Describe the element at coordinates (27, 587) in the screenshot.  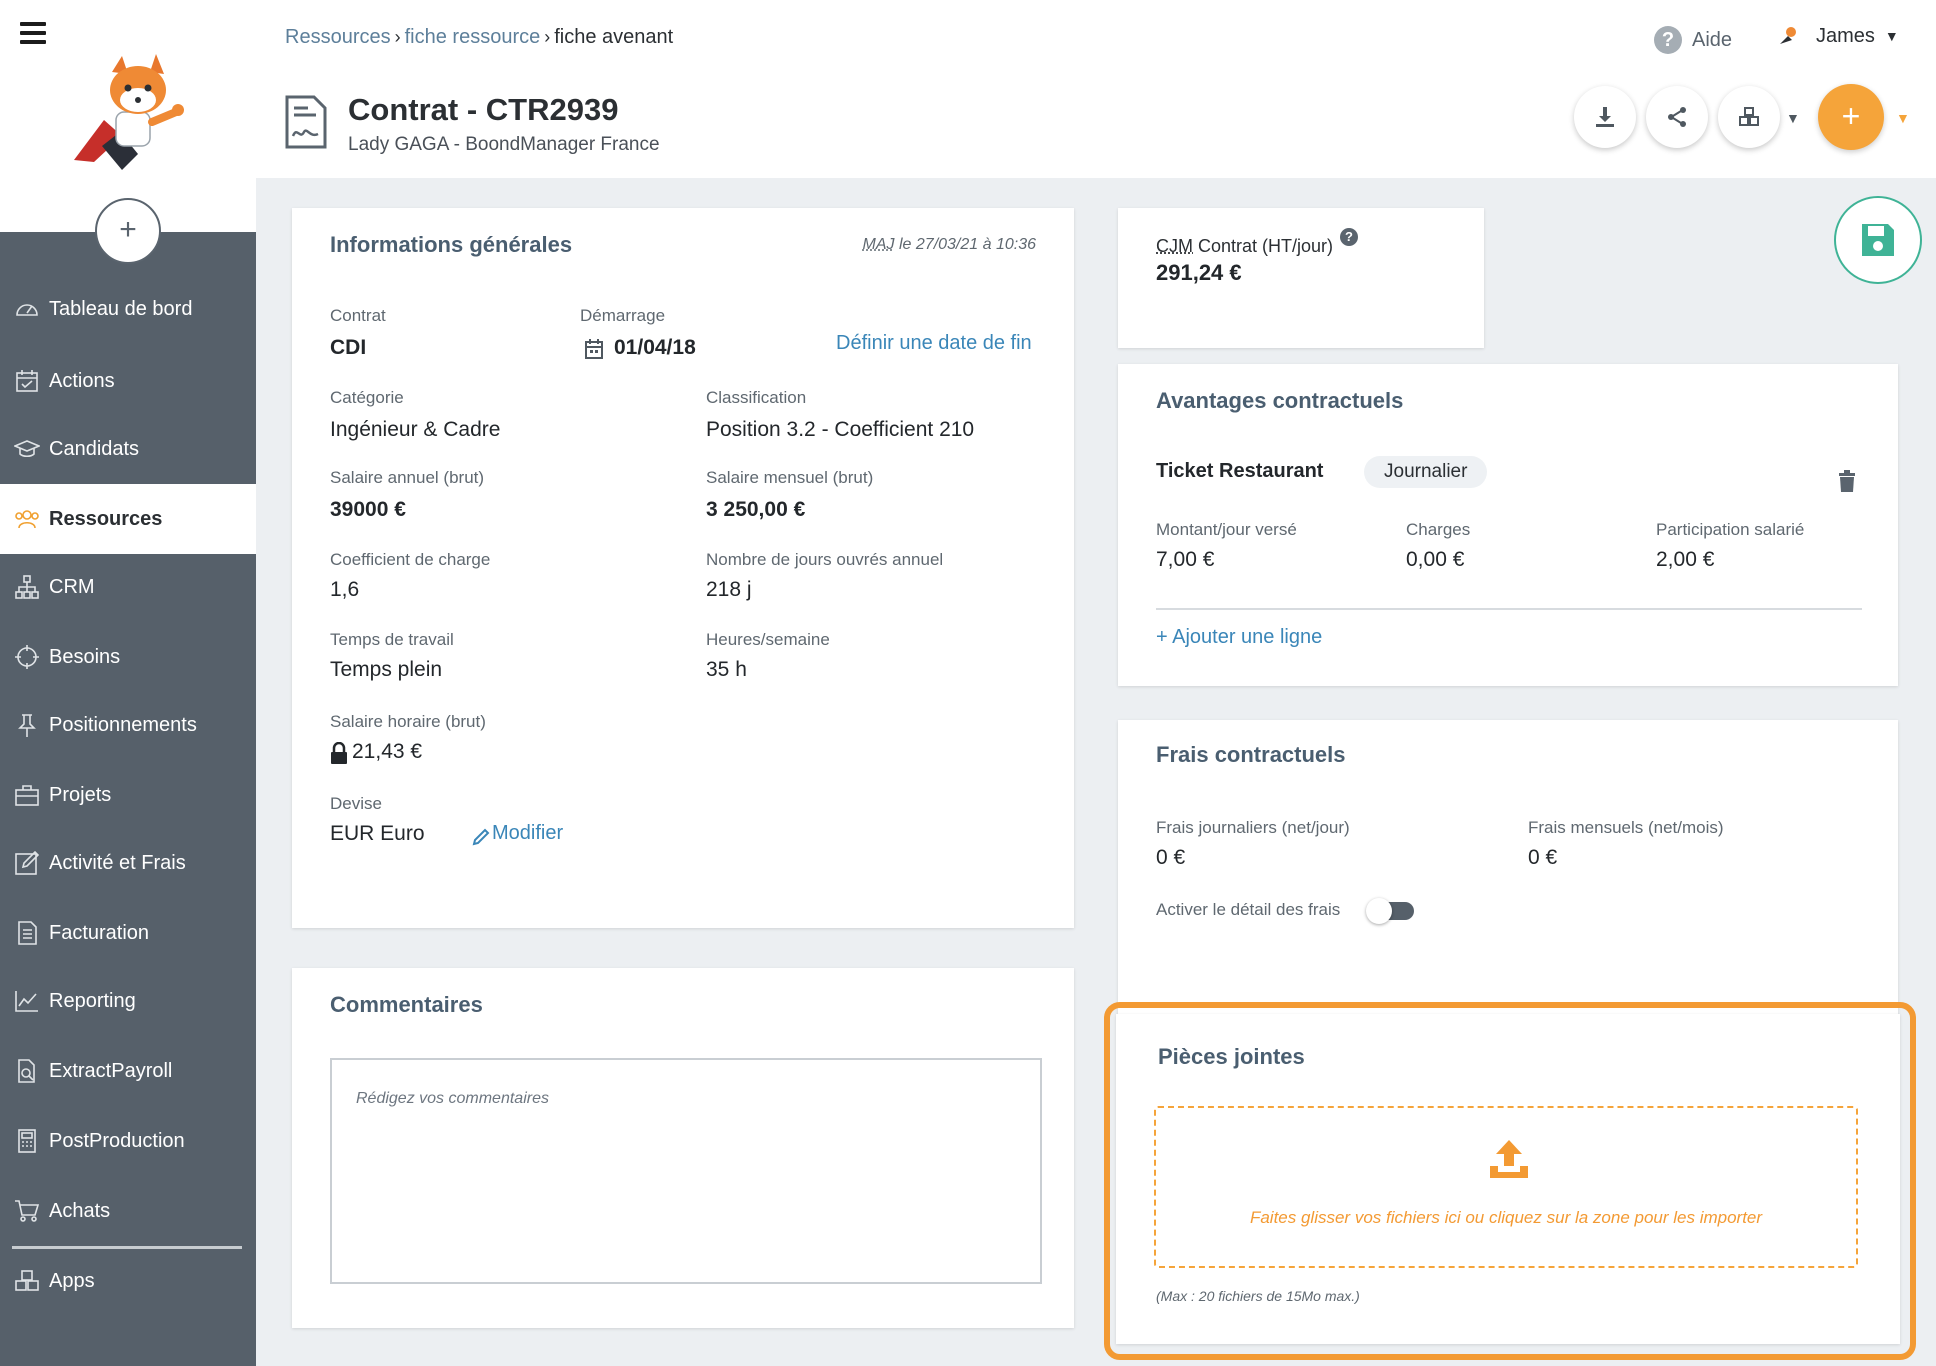
I see `sitemap-icon` at that location.